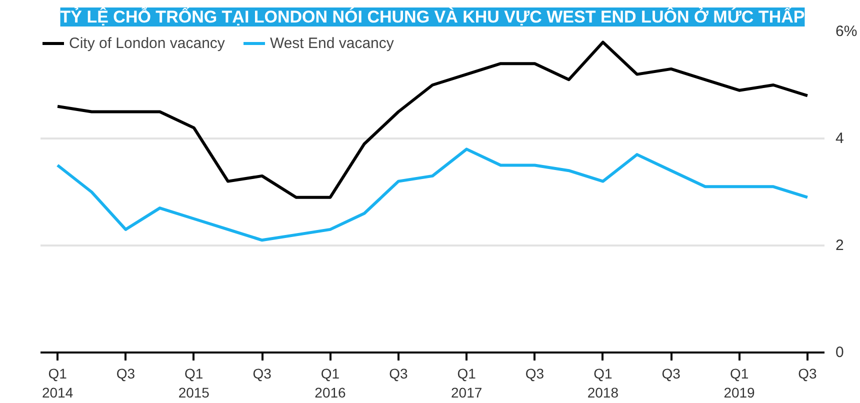 This screenshot has width=860, height=403. What do you see at coordinates (147, 43) in the screenshot?
I see `legend-label: City of London vacancy` at bounding box center [147, 43].